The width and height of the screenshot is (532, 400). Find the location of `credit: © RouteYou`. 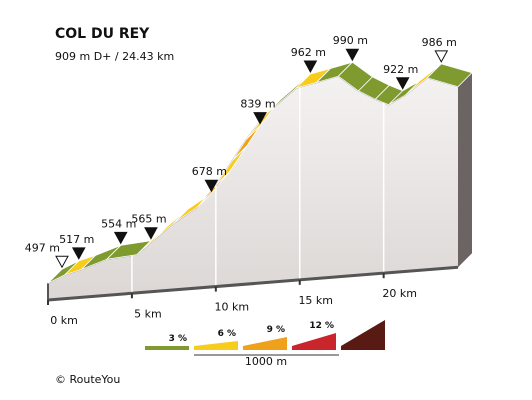

credit: © RouteYou is located at coordinates (87, 379).